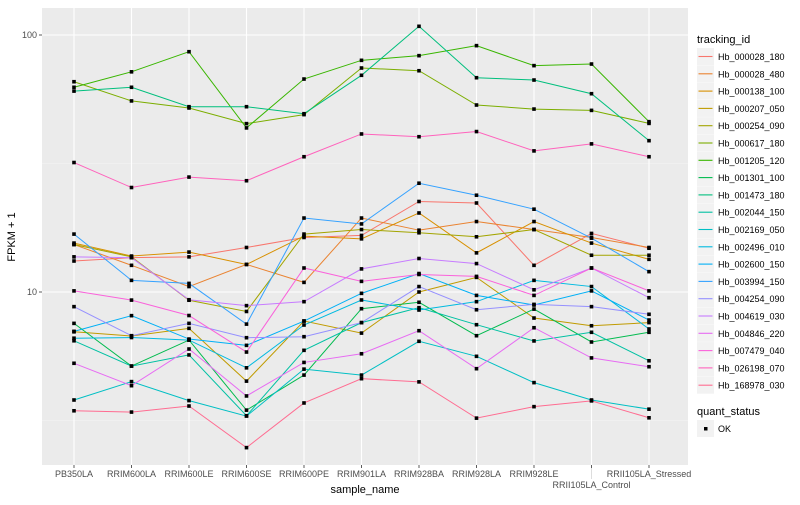 This screenshot has width=800, height=505. What do you see at coordinates (724, 429) in the screenshot?
I see `shape-legend-label: OK` at bounding box center [724, 429].